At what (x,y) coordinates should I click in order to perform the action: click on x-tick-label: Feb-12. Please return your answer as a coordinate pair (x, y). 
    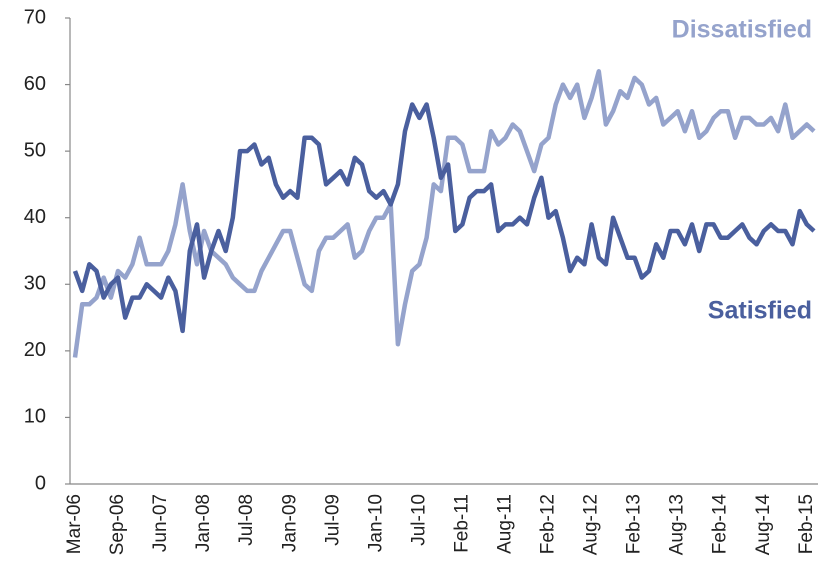
    Looking at the image, I should click on (548, 524).